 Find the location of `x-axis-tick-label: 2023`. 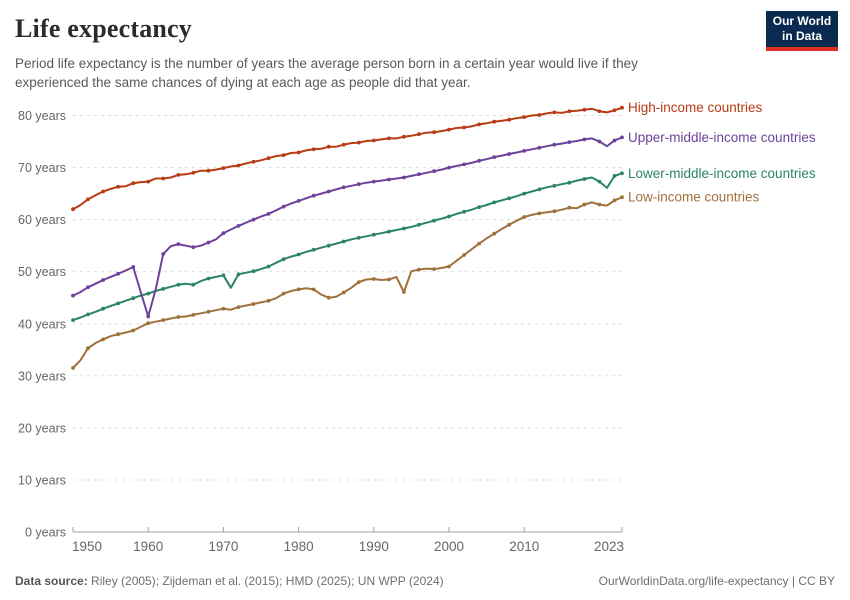

x-axis-tick-label: 2023 is located at coordinates (609, 546).